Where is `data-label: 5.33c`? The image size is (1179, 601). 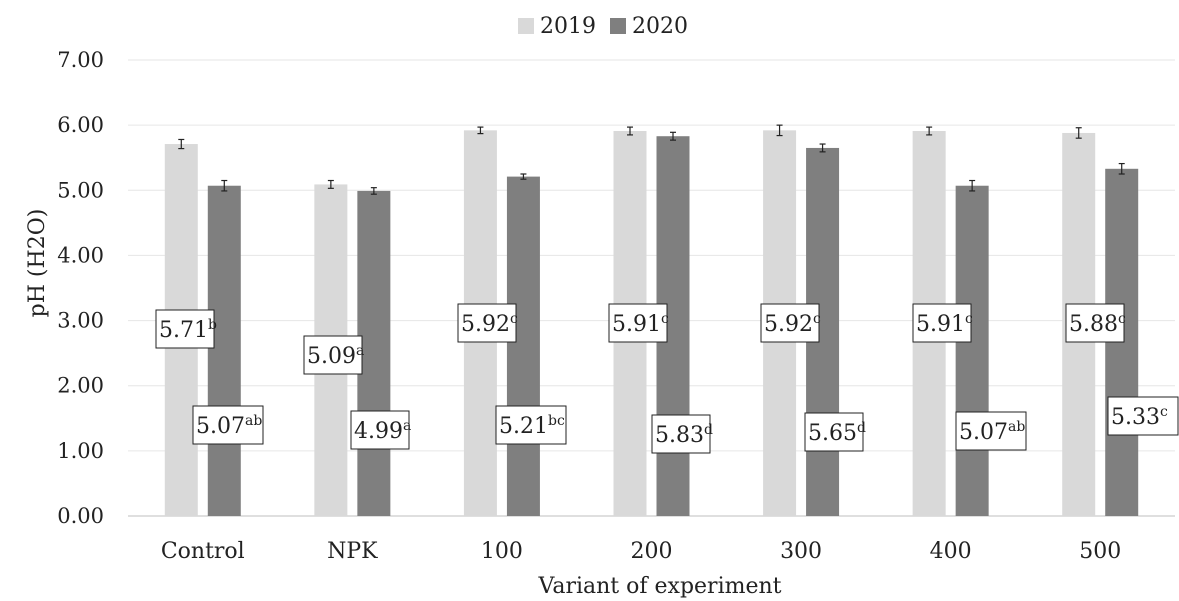 data-label: 5.33c is located at coordinates (1143, 416).